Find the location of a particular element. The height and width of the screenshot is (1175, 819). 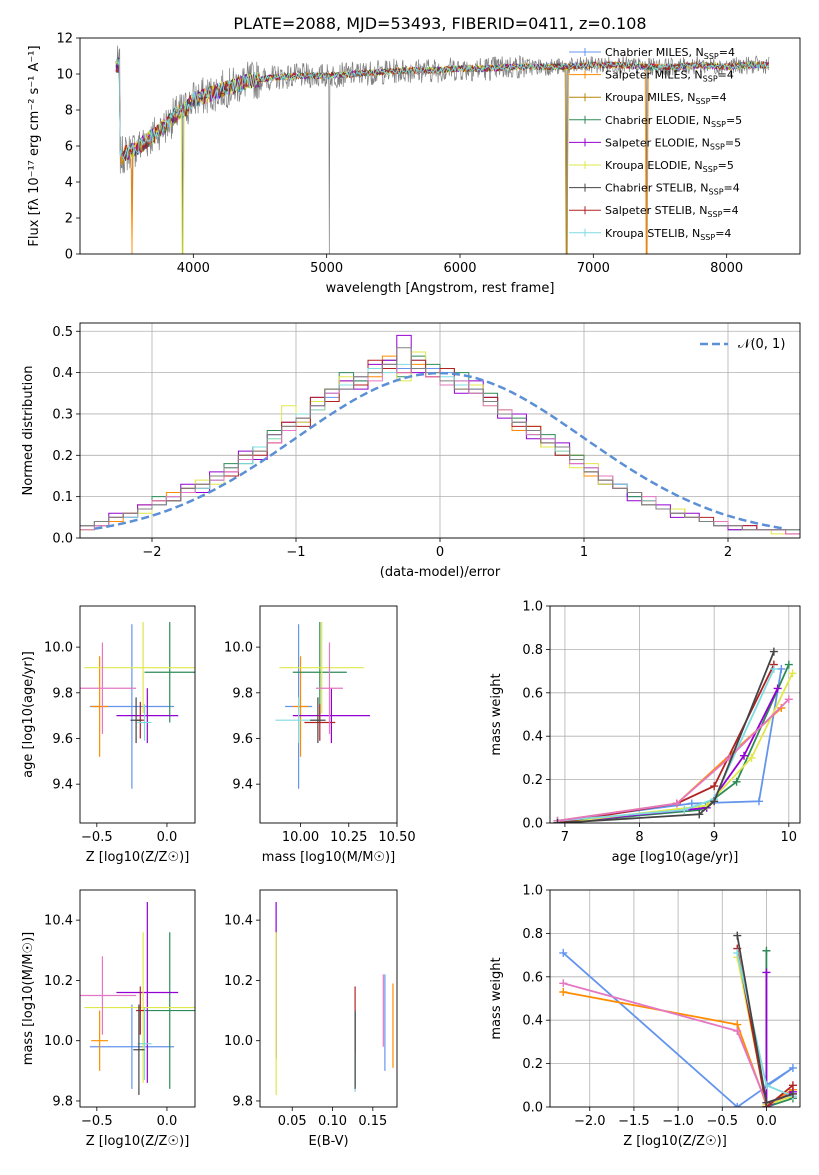

y-tick-label: 0.5 is located at coordinates (62, 332).